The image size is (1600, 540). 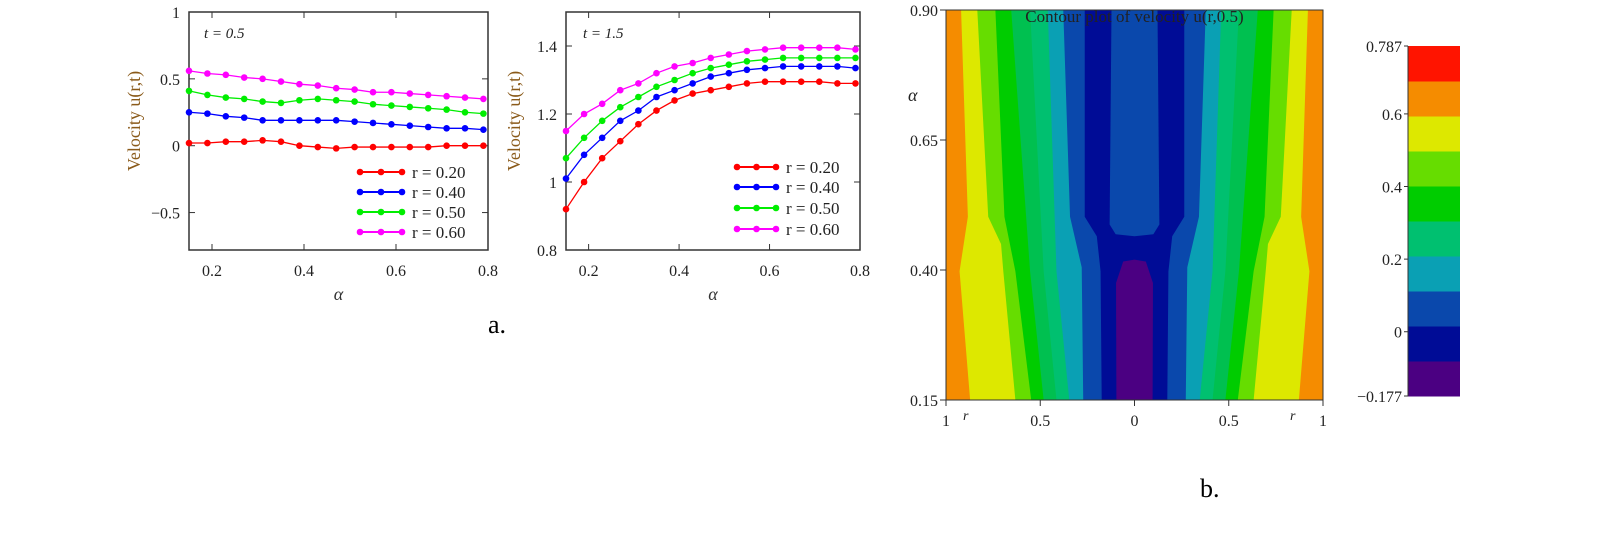 I want to click on y-tick-label: 0.8, so click(x=547, y=251).